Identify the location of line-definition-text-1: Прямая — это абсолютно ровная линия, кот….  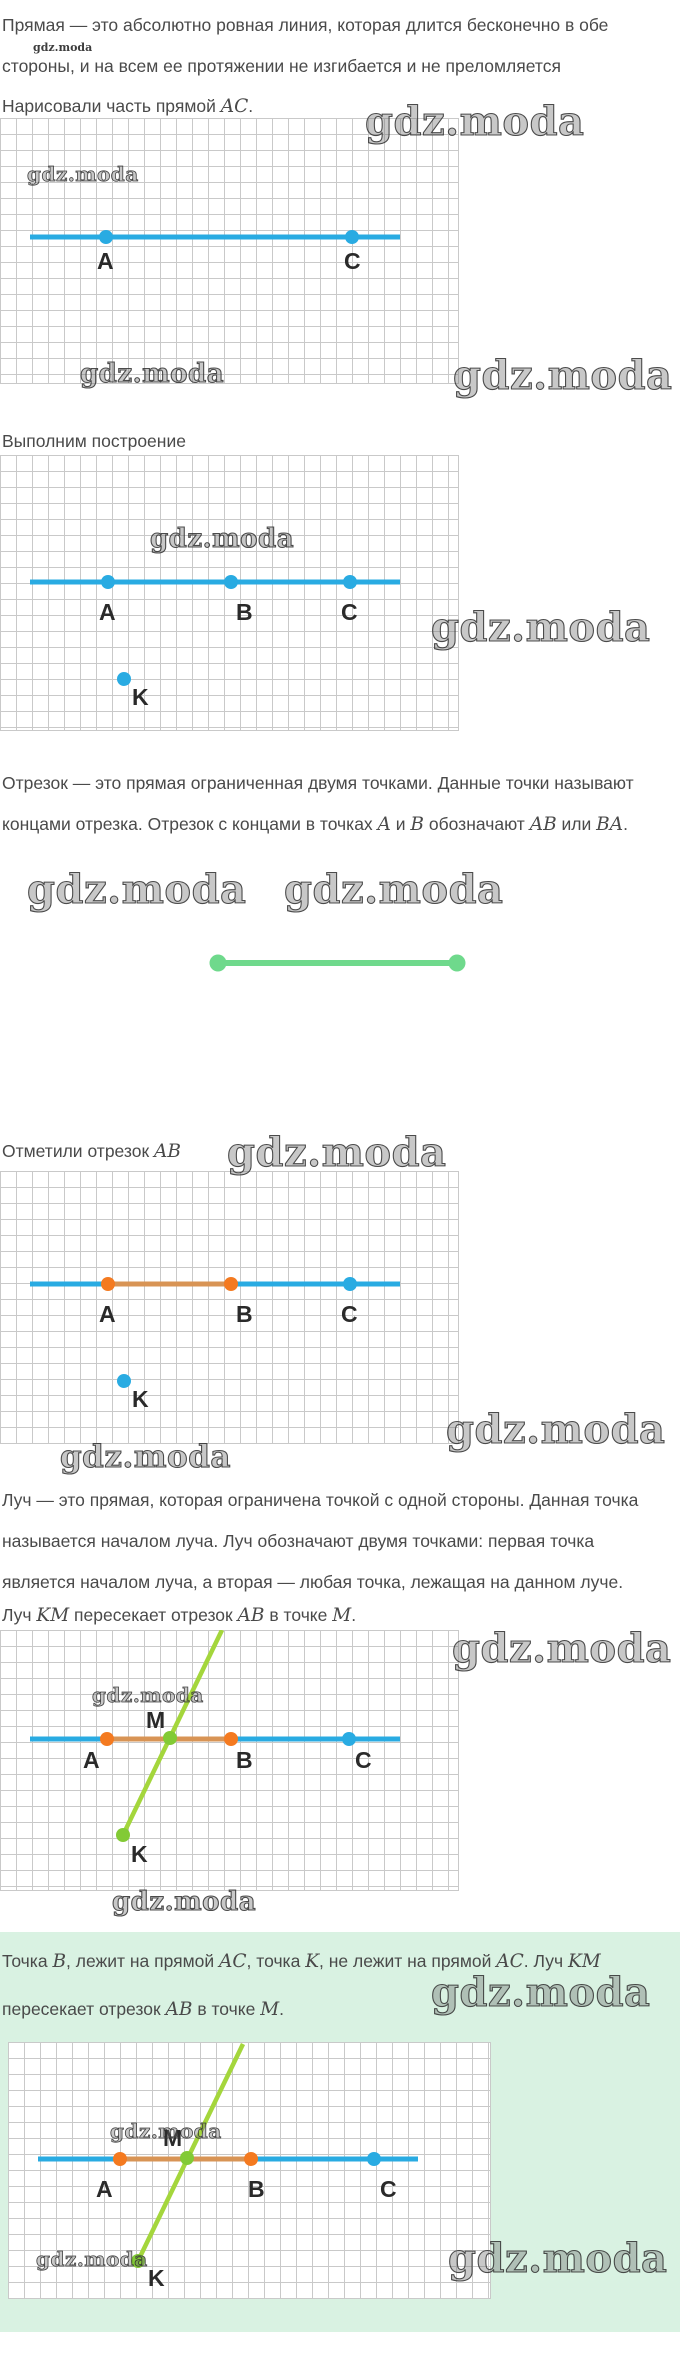
(305, 25).